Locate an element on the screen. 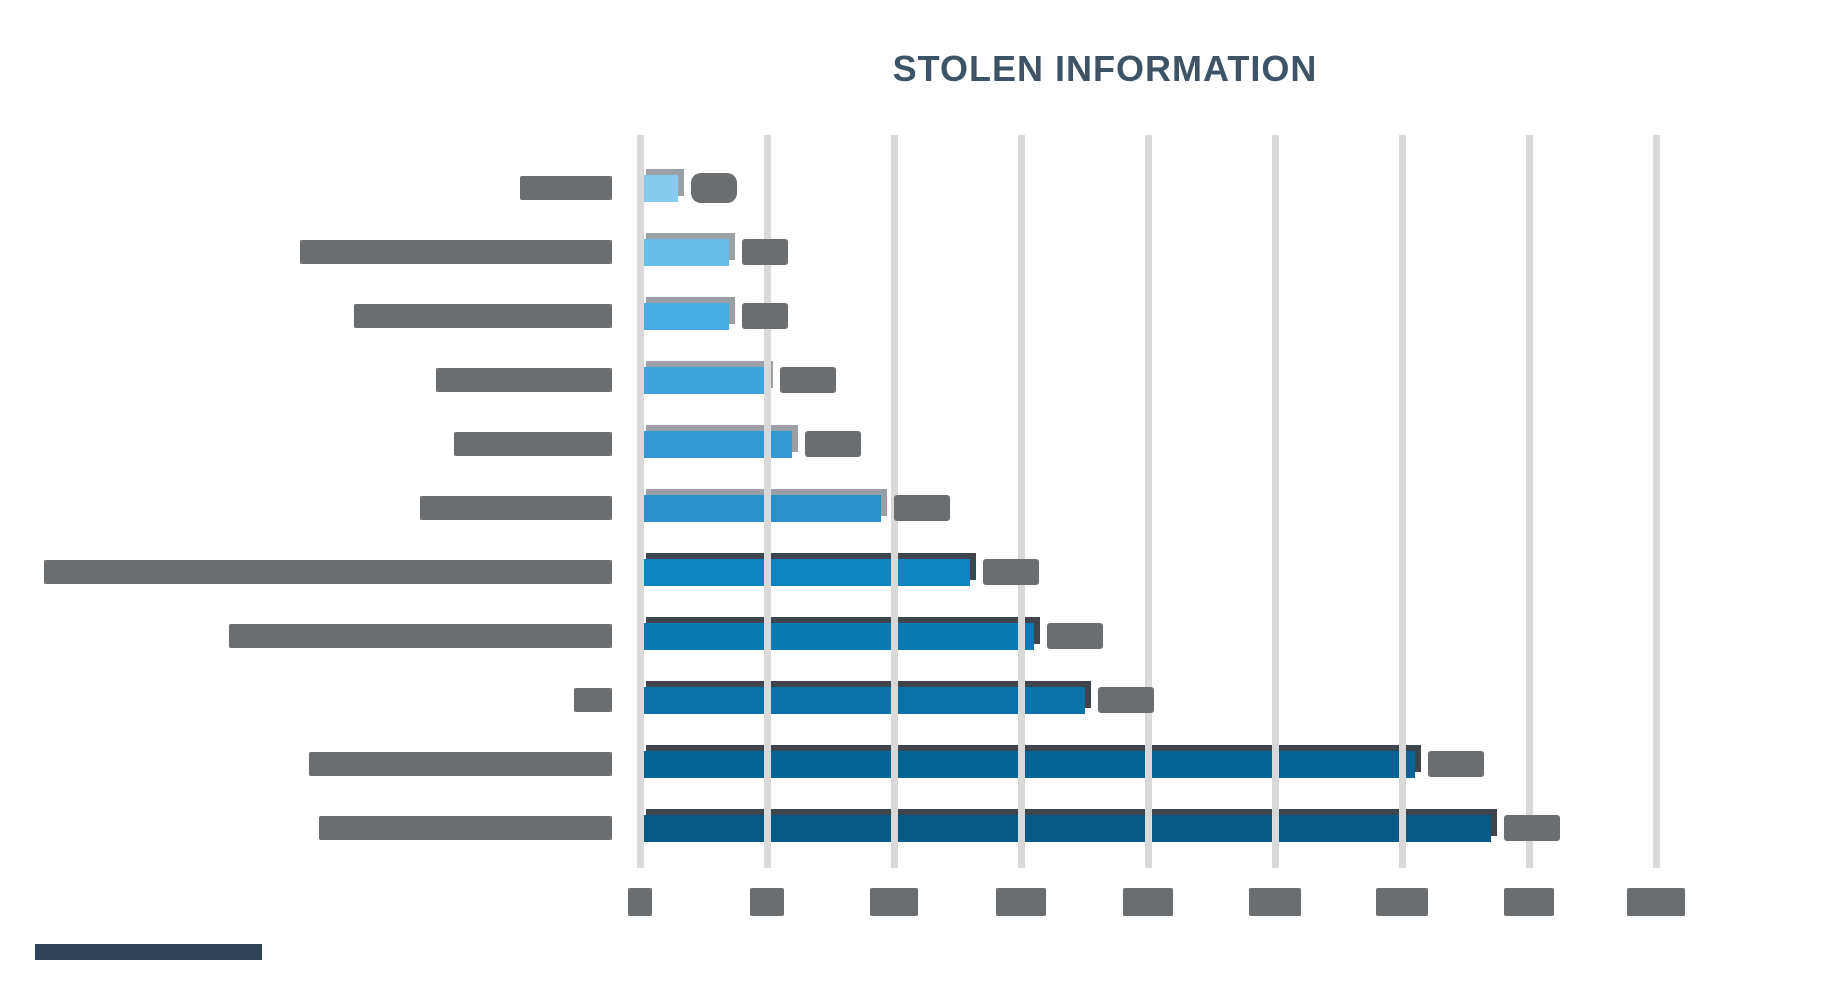  chart-title: STOLEN INFORMATION is located at coordinates (1105, 68).